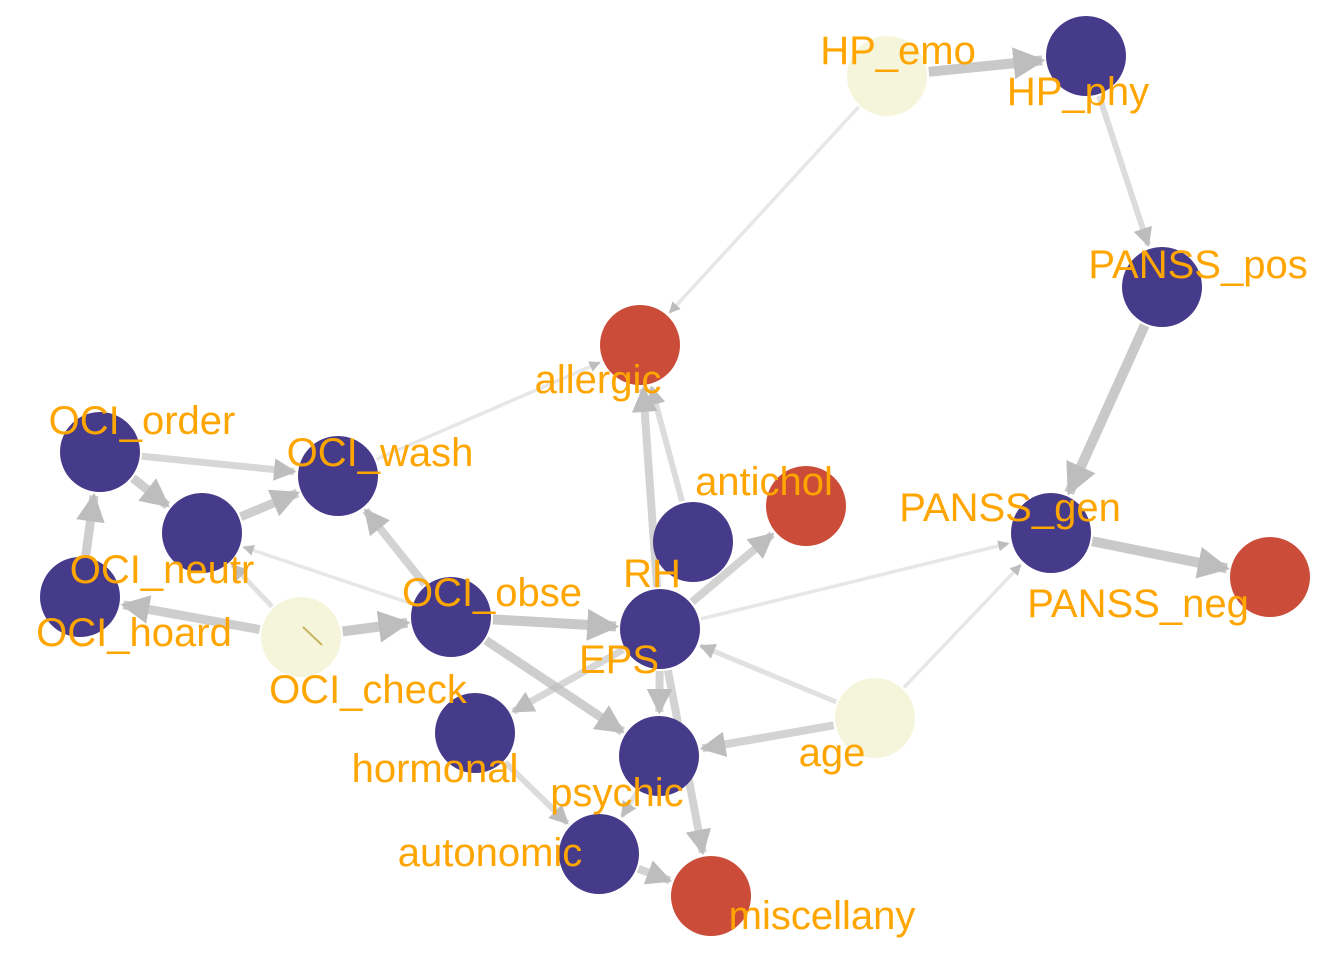  Describe the element at coordinates (100, 452) in the screenshot. I see `node-OCI_order` at that location.